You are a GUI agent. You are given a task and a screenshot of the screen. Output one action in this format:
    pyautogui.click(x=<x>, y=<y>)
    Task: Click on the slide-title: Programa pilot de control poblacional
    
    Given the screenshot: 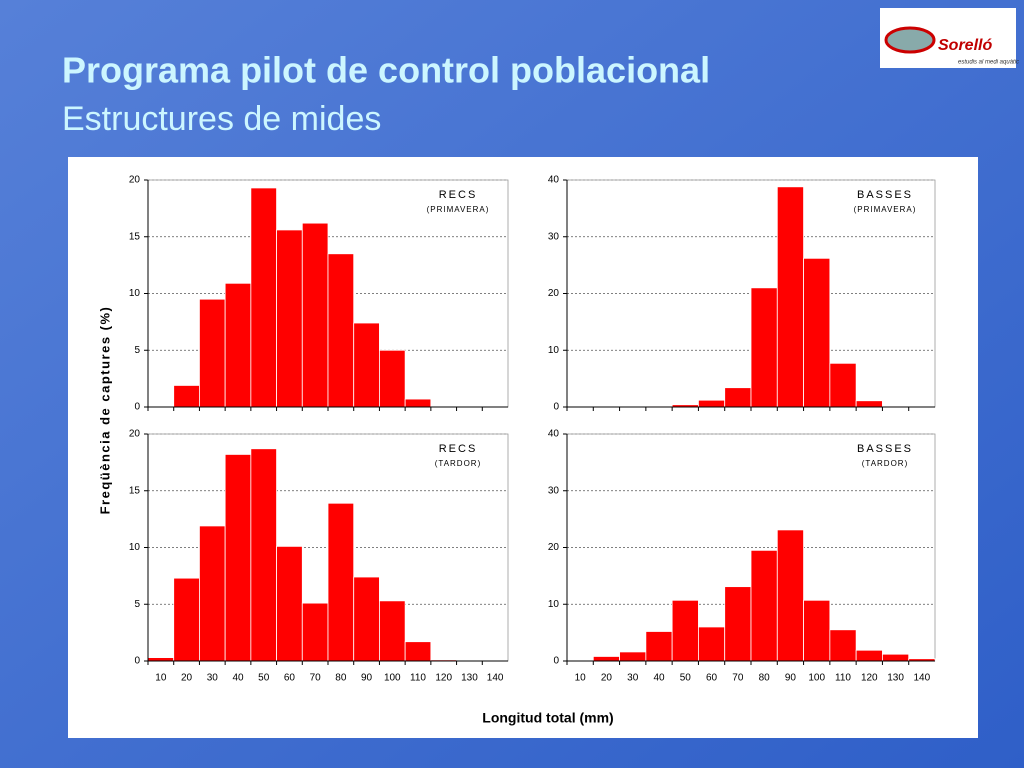 What is the action you would take?
    pyautogui.click(x=386, y=70)
    